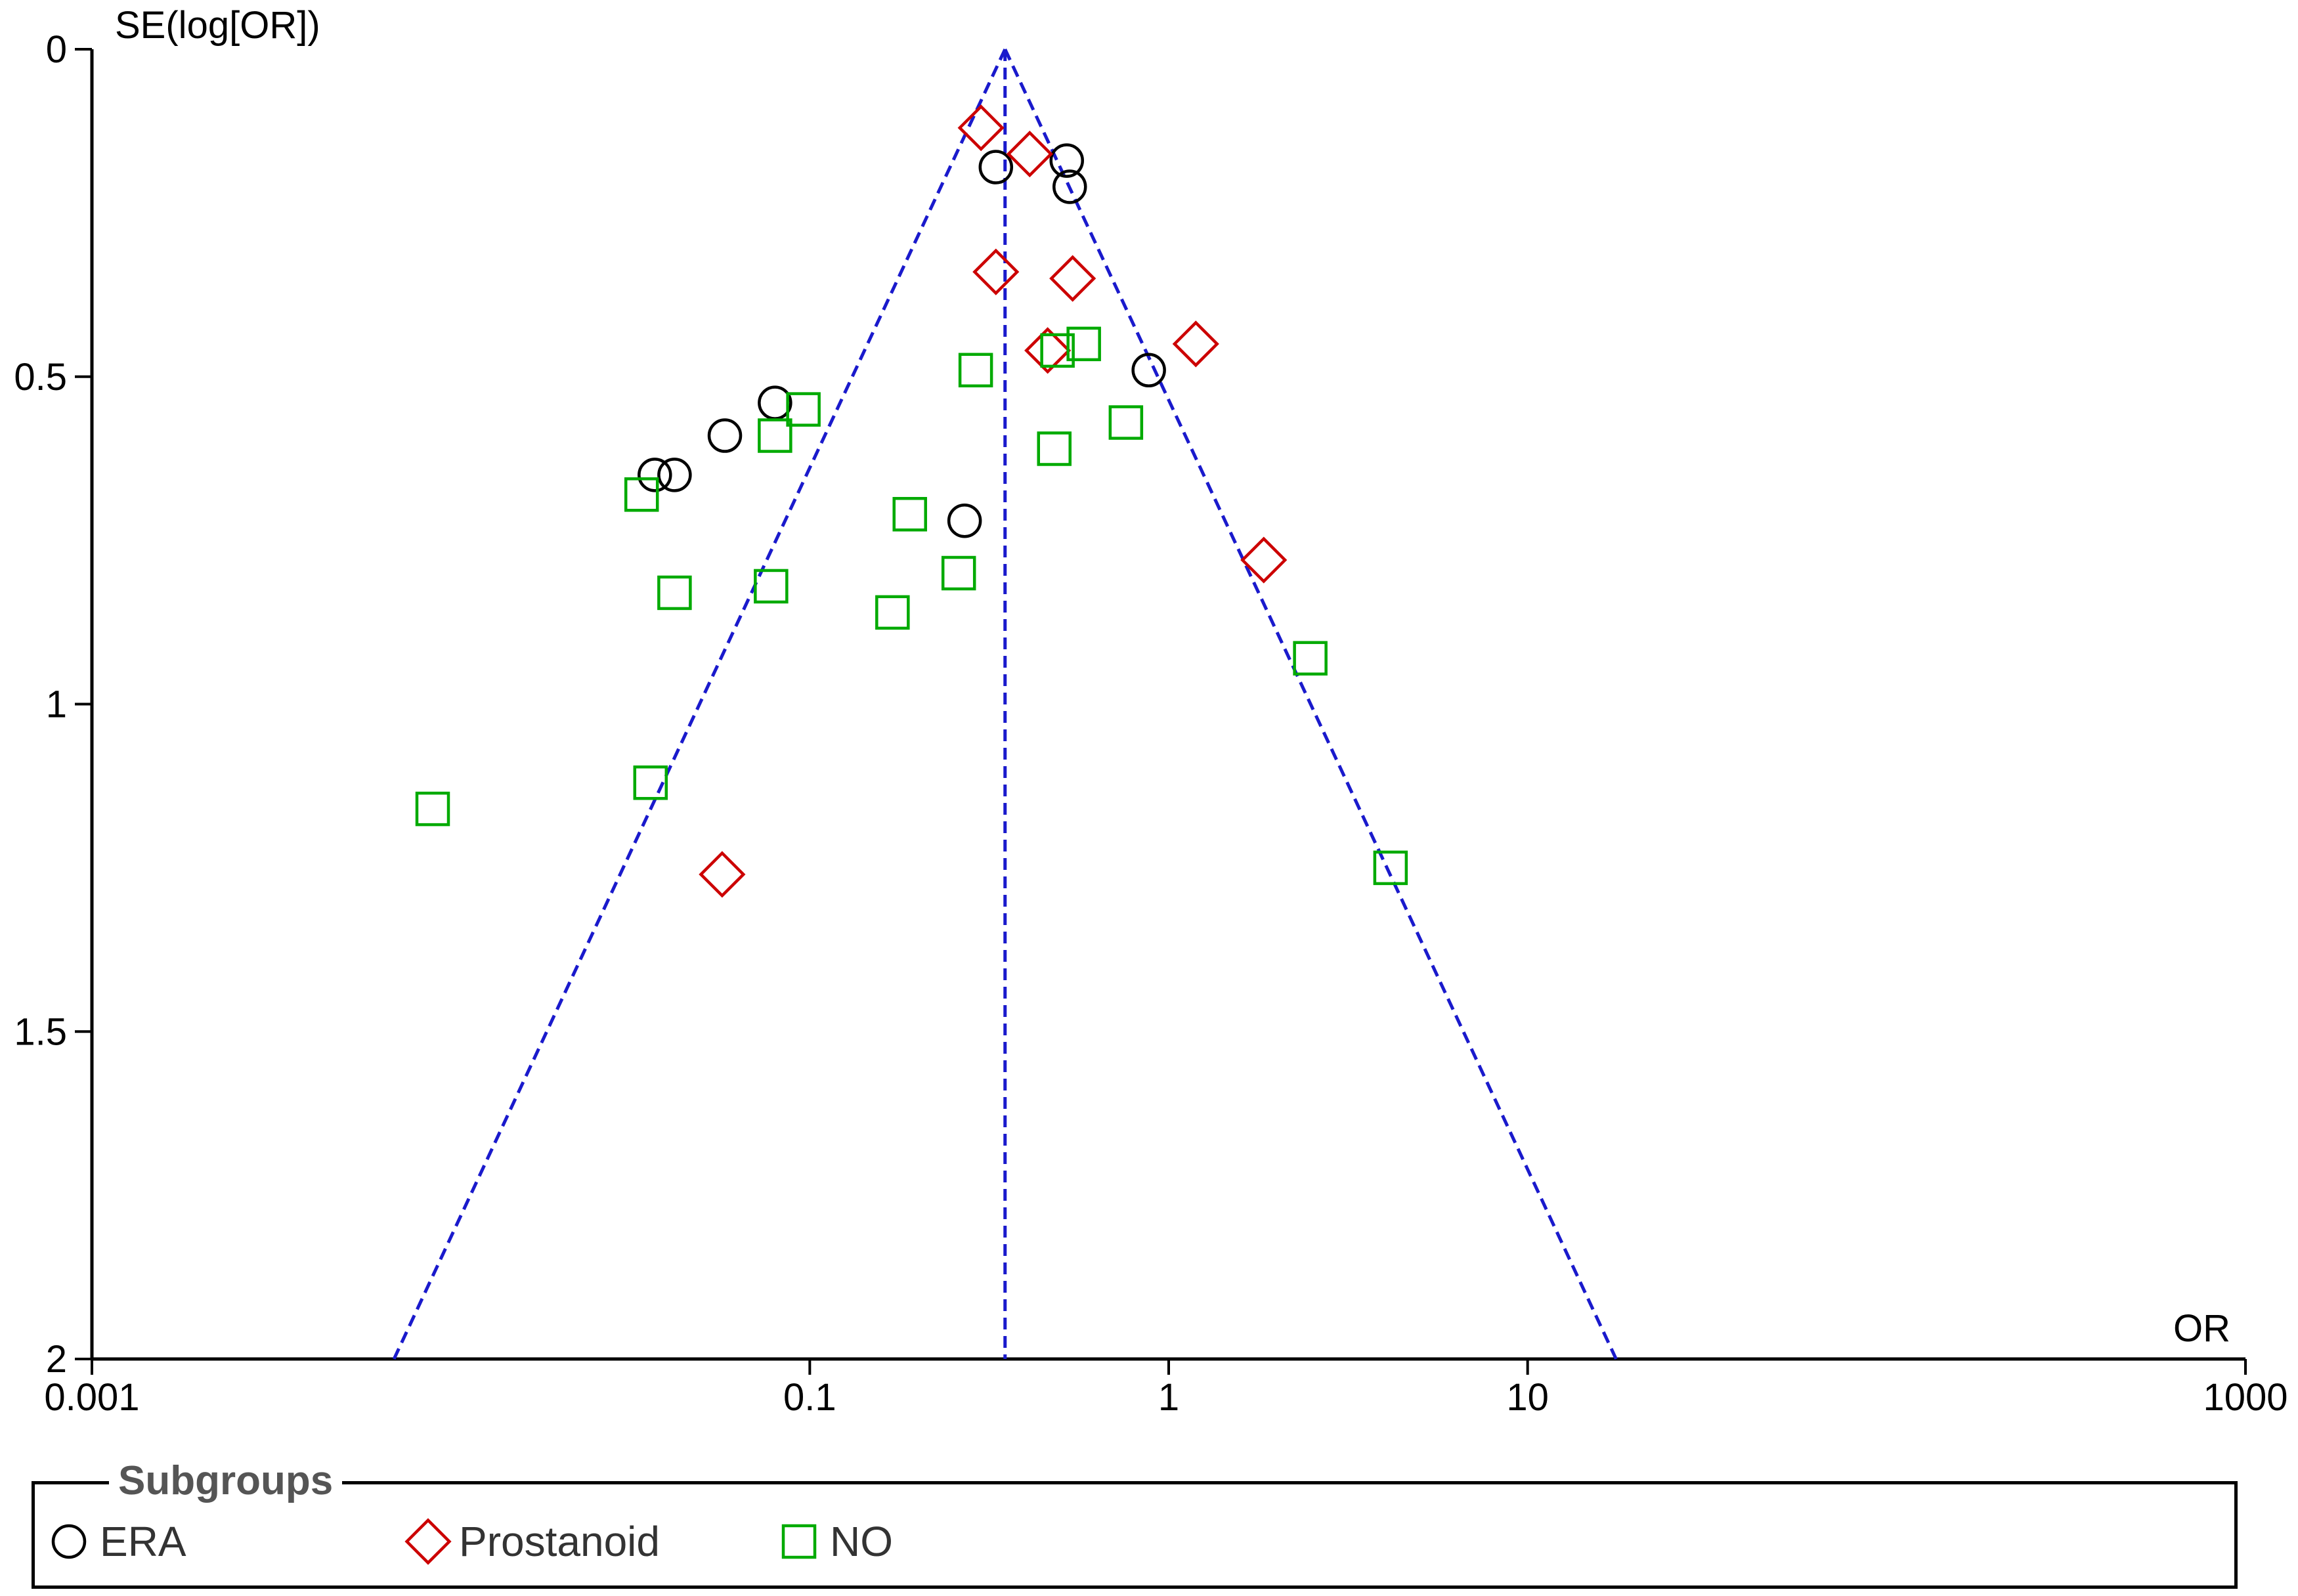 Image resolution: width=2298 pixels, height=1596 pixels. I want to click on legend-item-no: NO, so click(834, 1541).